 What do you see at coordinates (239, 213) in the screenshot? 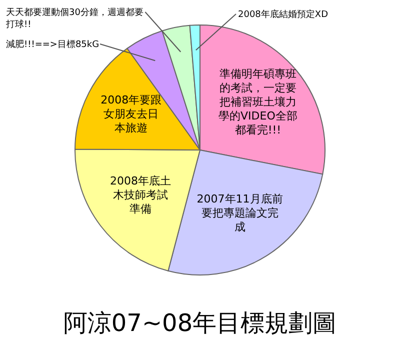
I see `slice-label: 2007年11月底前要把專題論文完成` at bounding box center [239, 213].